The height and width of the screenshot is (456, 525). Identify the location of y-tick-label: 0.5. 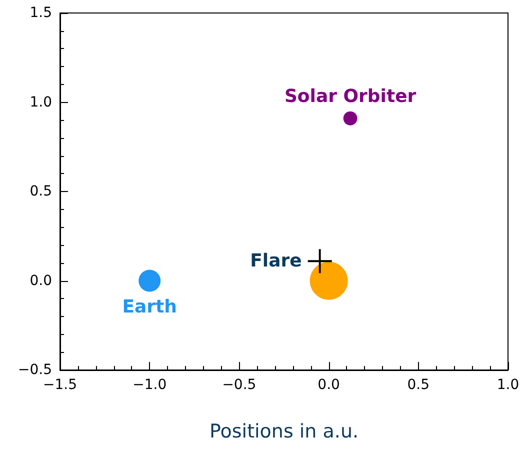
(41, 192).